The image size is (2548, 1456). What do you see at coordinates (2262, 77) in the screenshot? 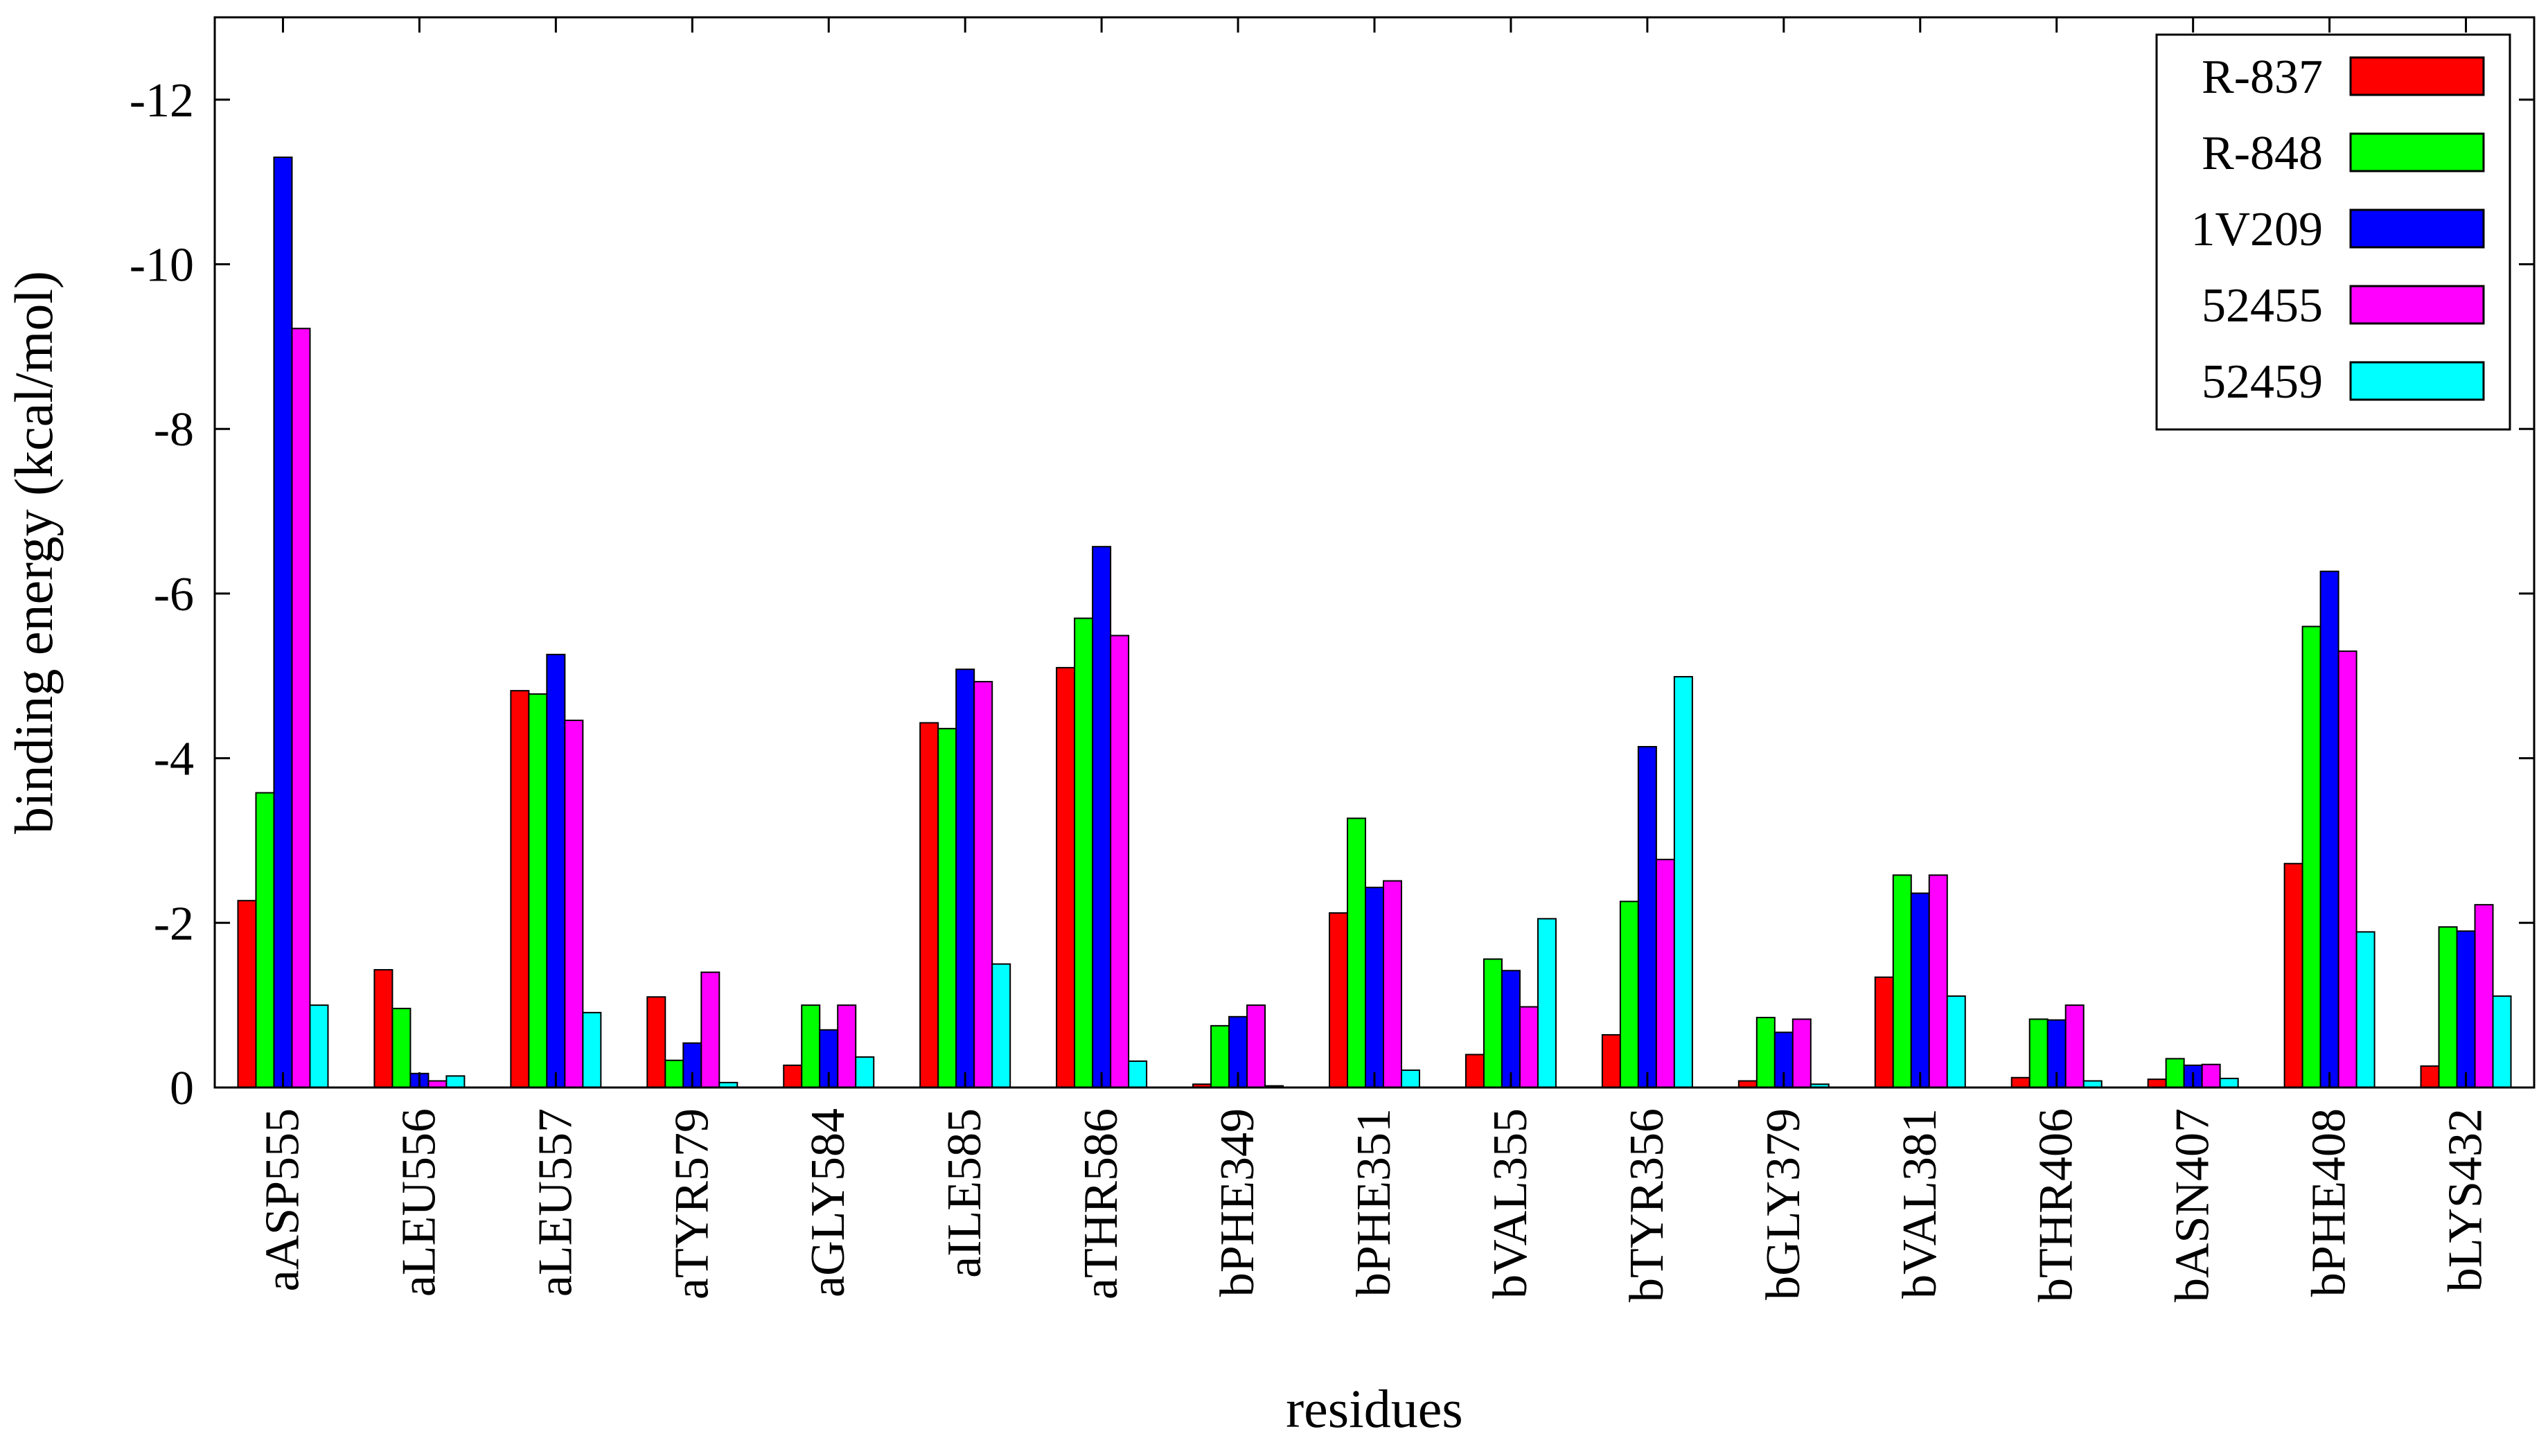
I see `legend-label: R-837` at bounding box center [2262, 77].